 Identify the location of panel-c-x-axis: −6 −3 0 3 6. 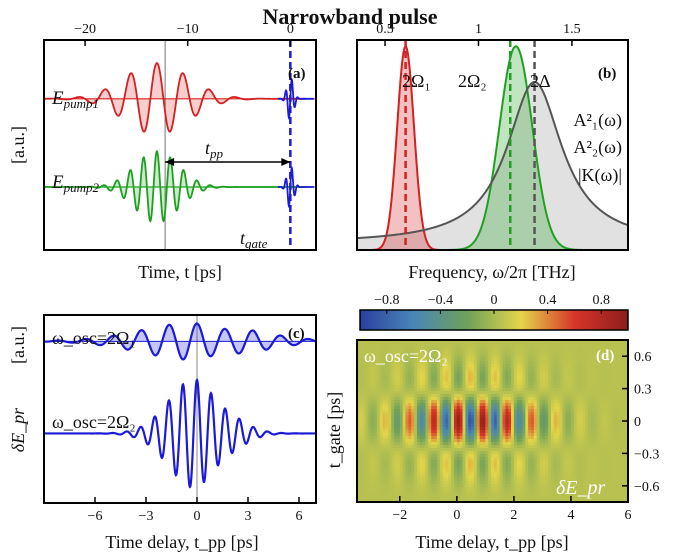
(195, 510).